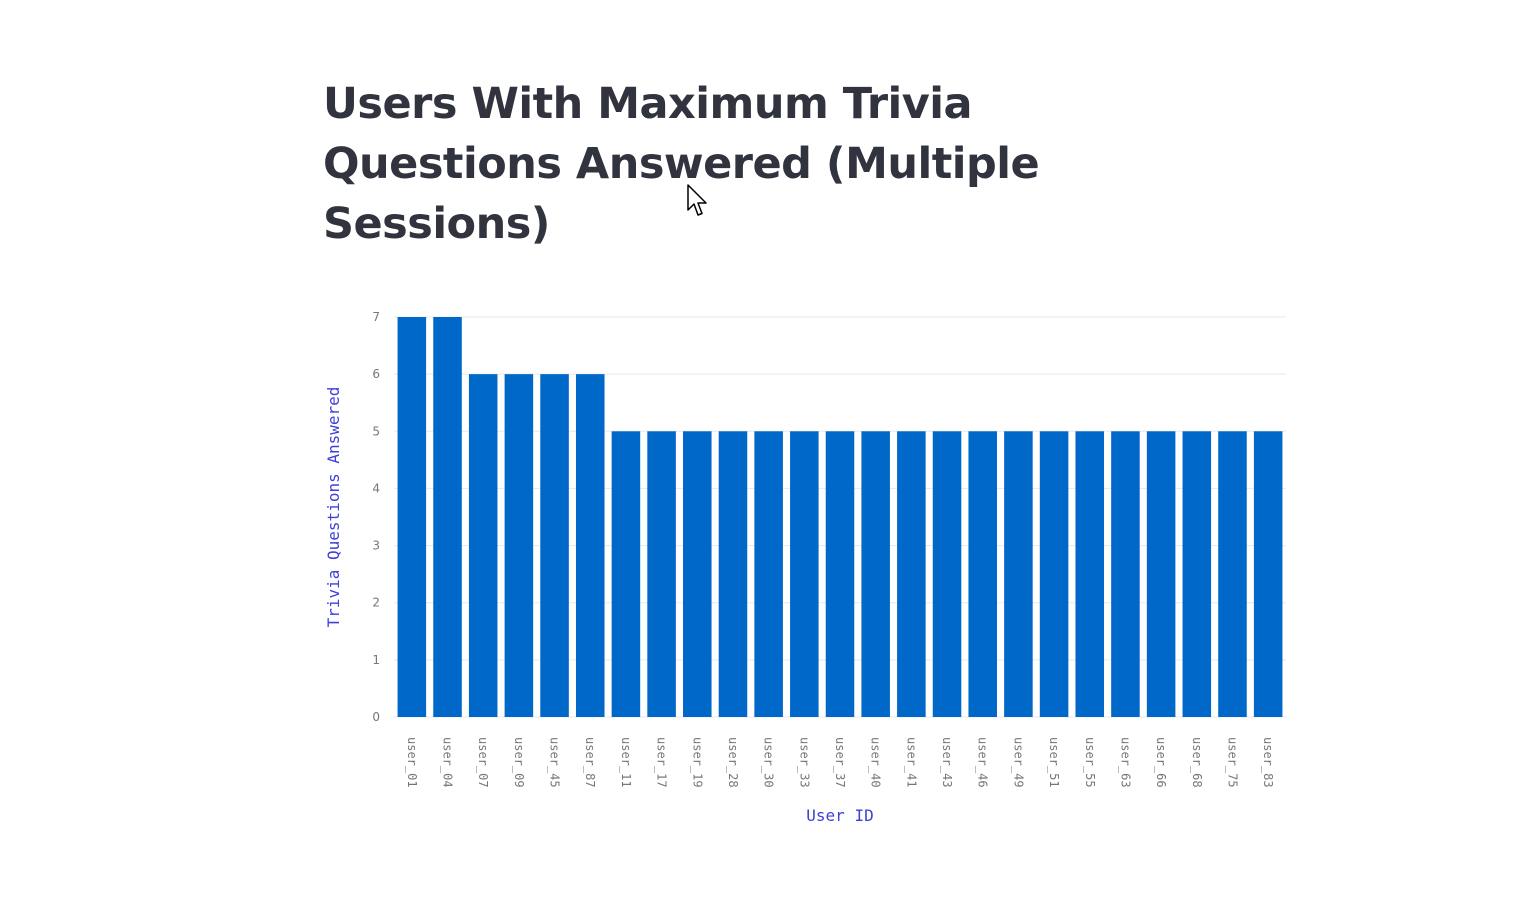 The height and width of the screenshot is (900, 1534). I want to click on x-tick-label: user_87, so click(590, 762).